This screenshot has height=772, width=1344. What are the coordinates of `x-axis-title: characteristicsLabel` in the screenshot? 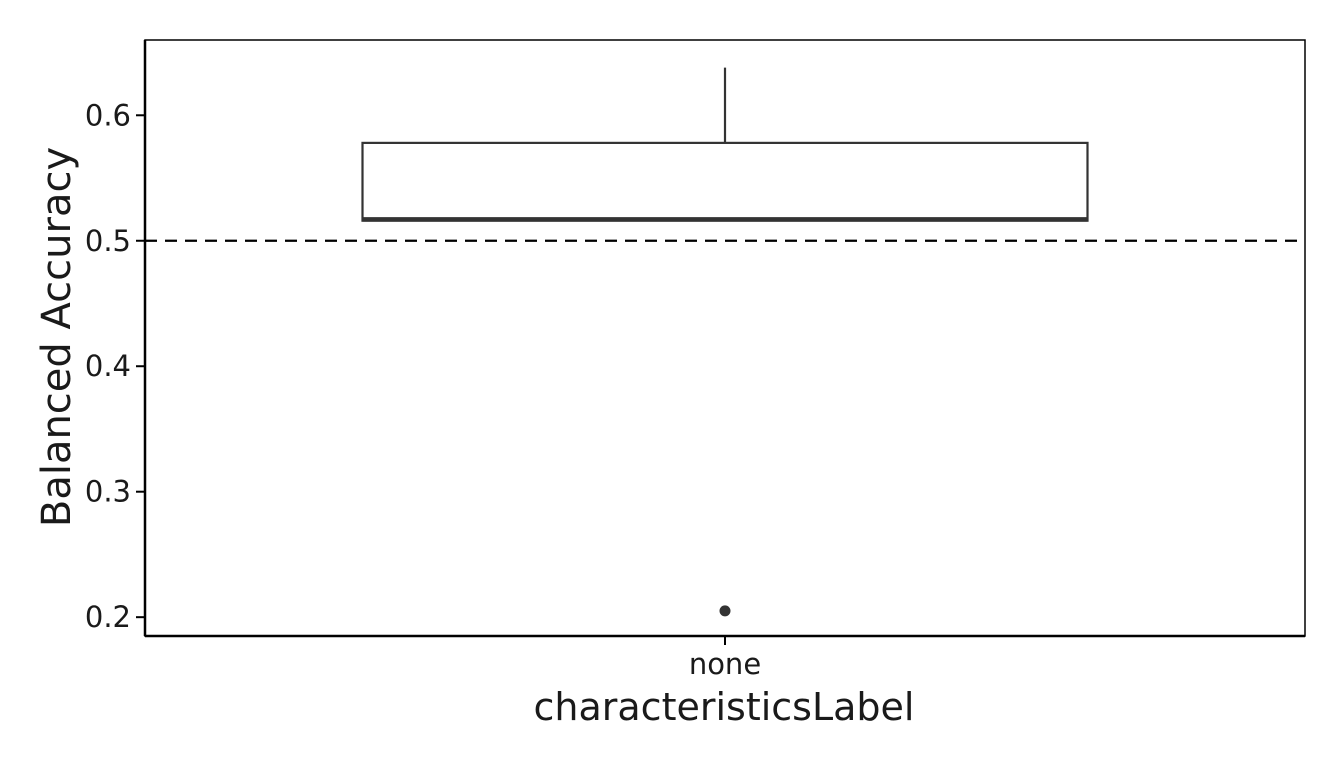 It's located at (724, 707).